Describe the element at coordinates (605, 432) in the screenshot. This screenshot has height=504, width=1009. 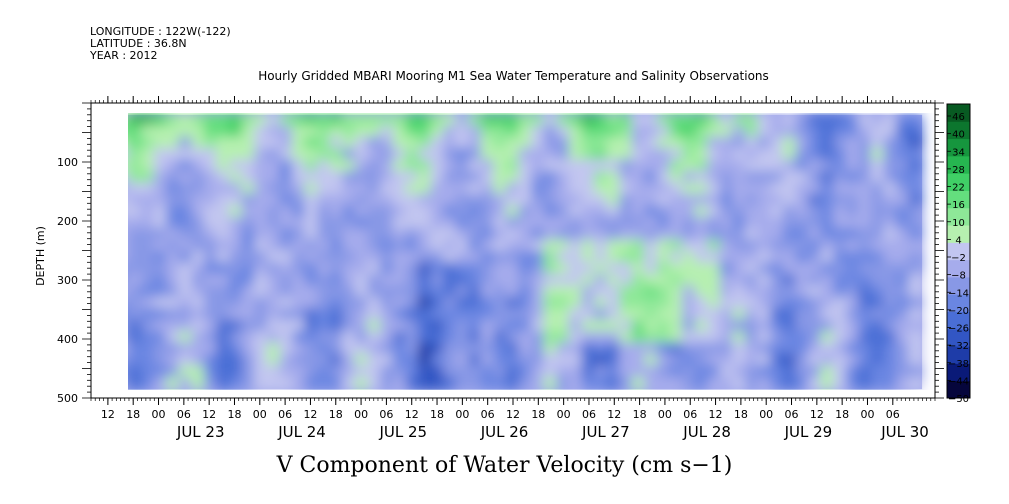
I see `x-day-label: JUL 27` at that location.